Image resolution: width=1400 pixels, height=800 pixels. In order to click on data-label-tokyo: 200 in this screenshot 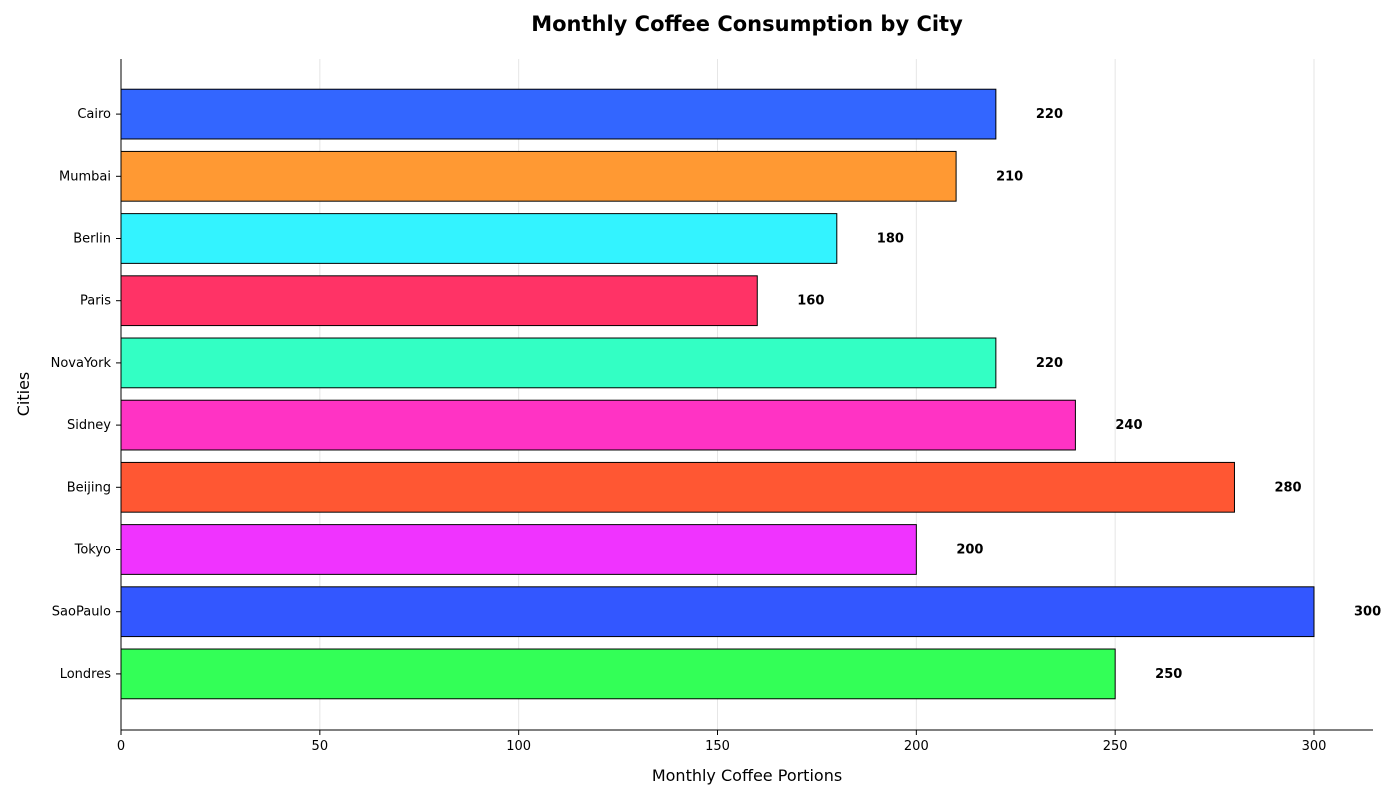, I will do `click(969, 550)`.